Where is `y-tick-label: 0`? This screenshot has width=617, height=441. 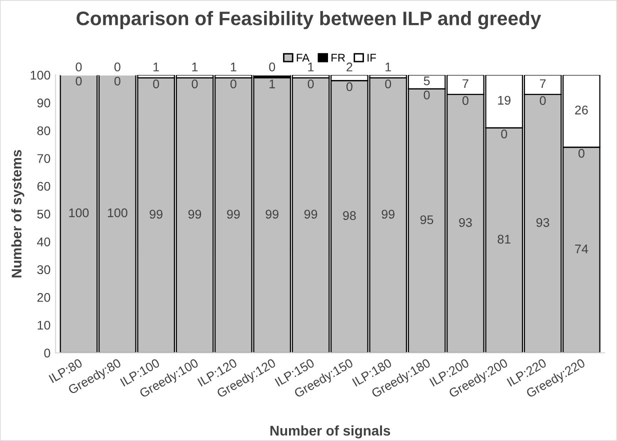 y-tick-label: 0 is located at coordinates (47, 353).